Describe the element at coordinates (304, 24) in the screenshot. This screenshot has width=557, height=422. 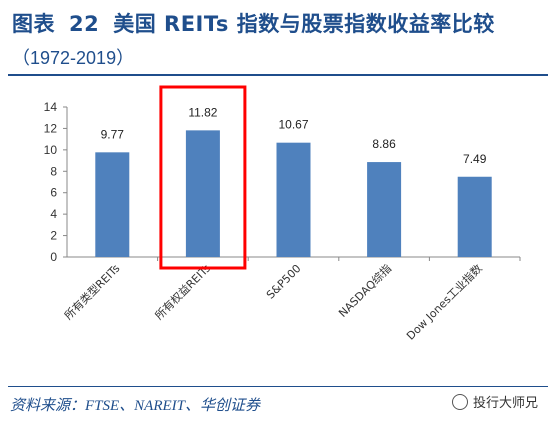
I see `figure-title-text: 美国 REITs 指数与股票指数收益率比较` at that location.